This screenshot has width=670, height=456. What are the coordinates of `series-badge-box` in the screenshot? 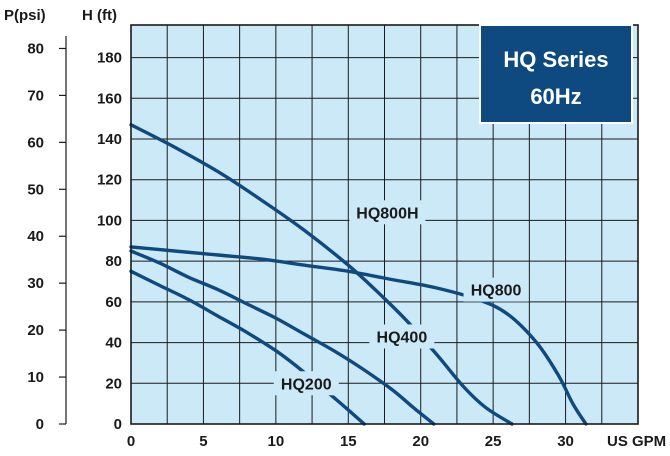 It's located at (556, 74).